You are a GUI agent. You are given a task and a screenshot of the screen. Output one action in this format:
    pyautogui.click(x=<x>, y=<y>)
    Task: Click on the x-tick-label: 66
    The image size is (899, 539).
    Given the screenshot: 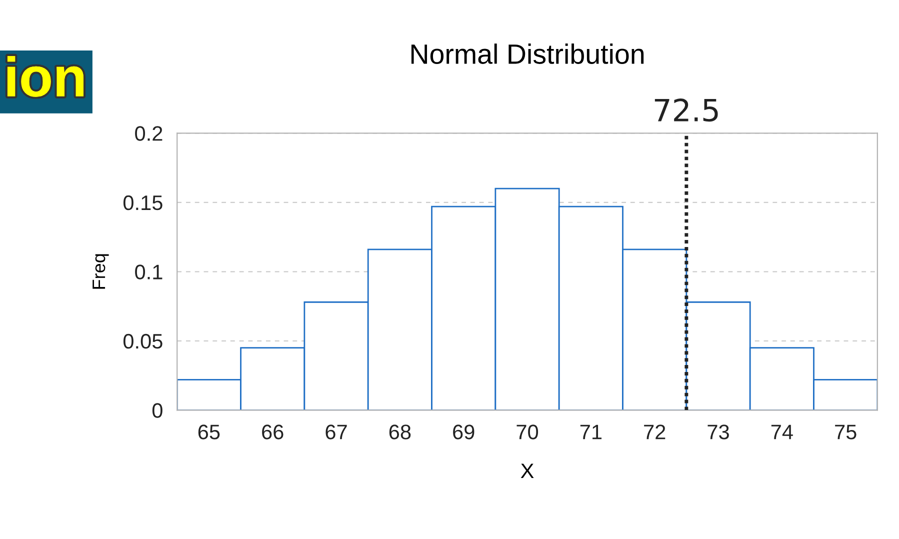 What is the action you would take?
    pyautogui.click(x=273, y=432)
    